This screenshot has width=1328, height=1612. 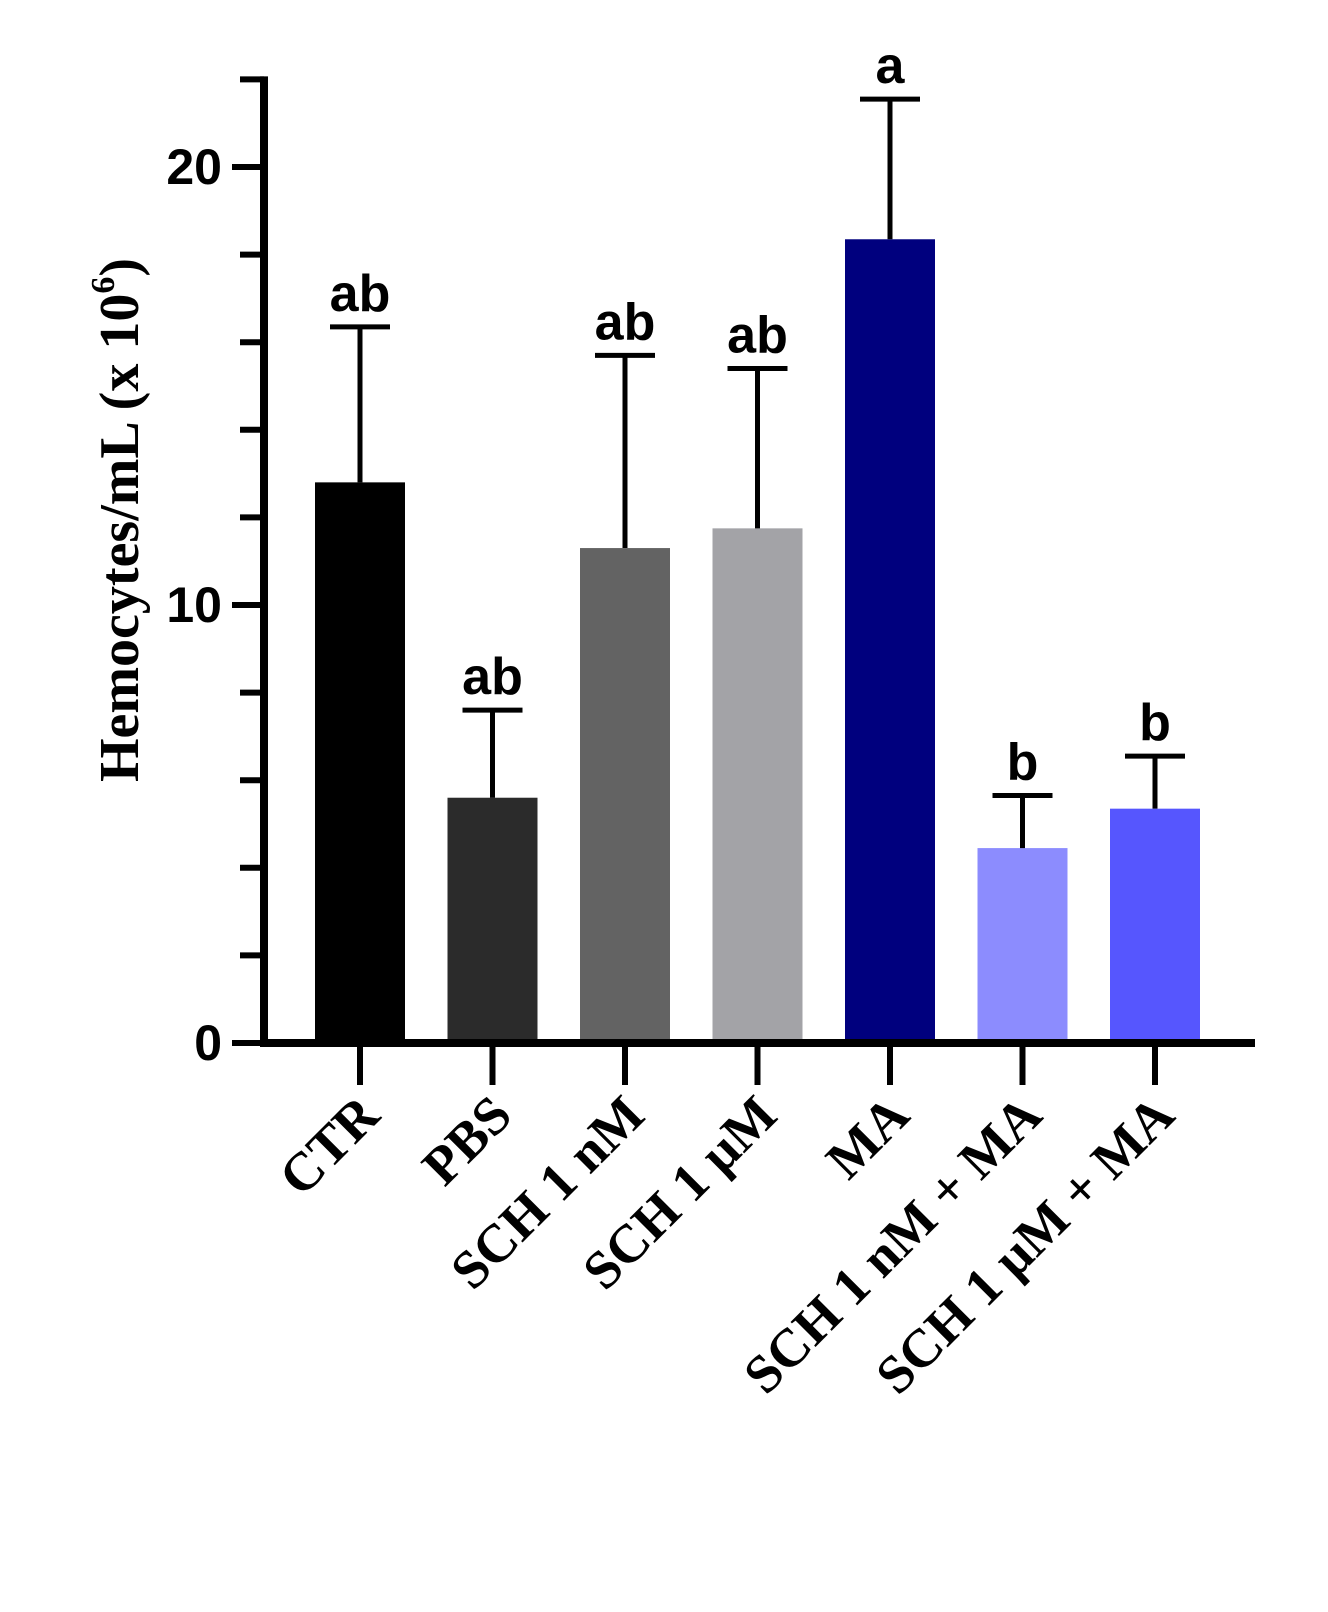 What do you see at coordinates (867, 1137) in the screenshot?
I see `x-tick-label: MA` at bounding box center [867, 1137].